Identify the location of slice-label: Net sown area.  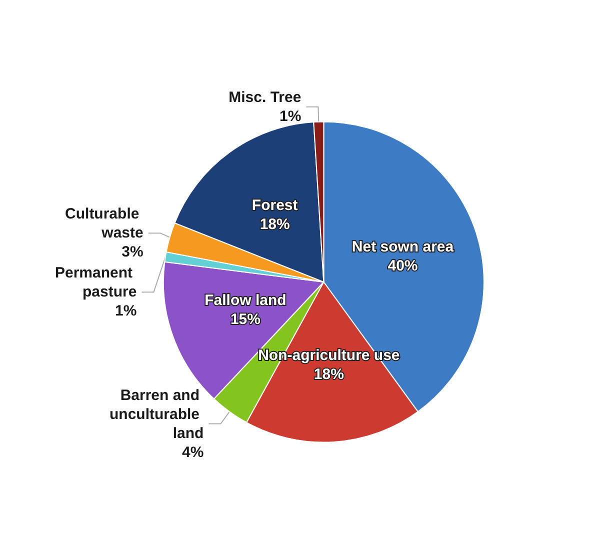
(403, 247).